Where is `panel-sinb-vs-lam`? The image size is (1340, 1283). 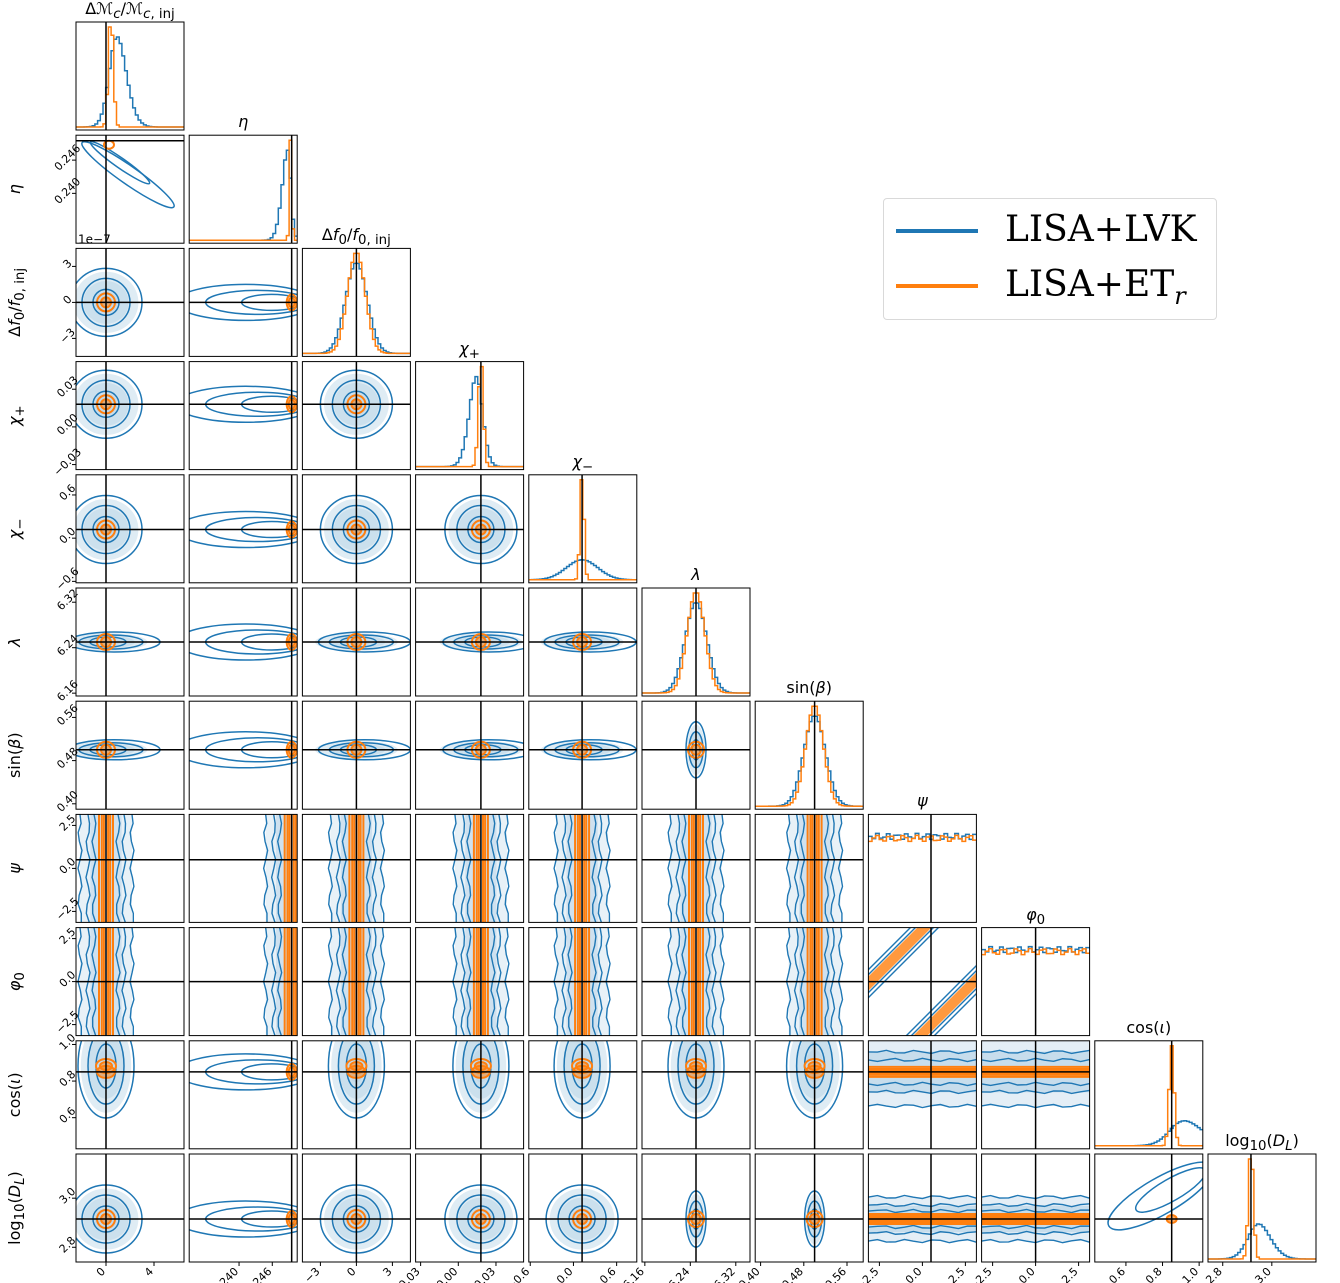 panel-sinb-vs-lam is located at coordinates (696, 755).